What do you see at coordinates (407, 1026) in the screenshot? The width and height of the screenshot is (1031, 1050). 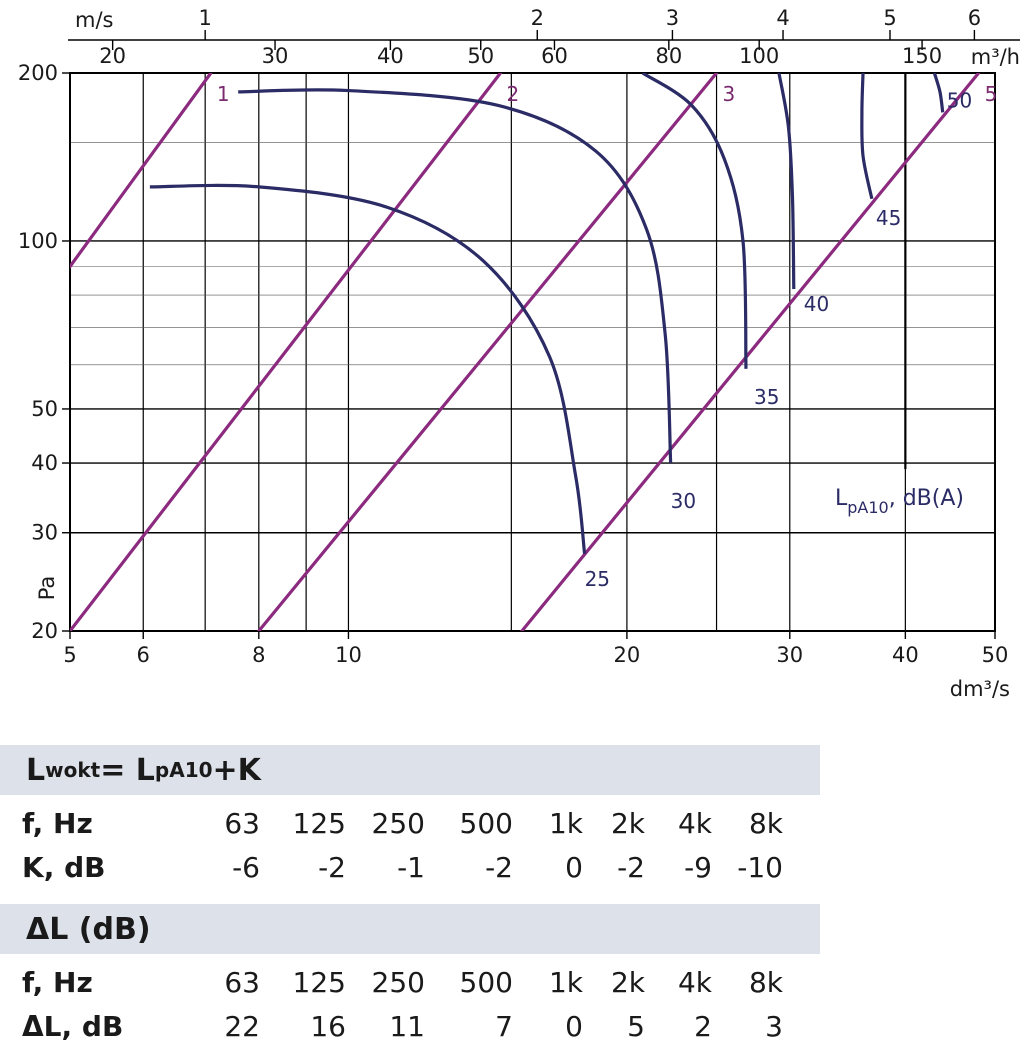 I see `dl-value-cell: 11` at bounding box center [407, 1026].